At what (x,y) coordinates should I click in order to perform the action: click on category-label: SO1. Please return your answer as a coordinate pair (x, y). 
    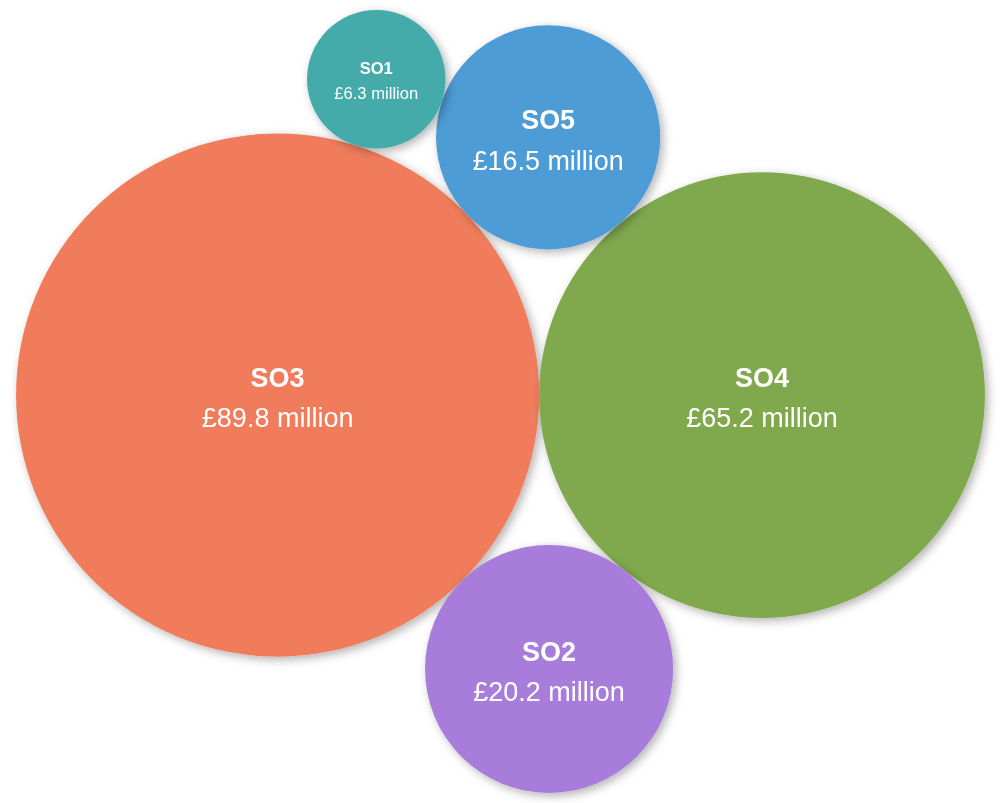
    Looking at the image, I should click on (376, 69).